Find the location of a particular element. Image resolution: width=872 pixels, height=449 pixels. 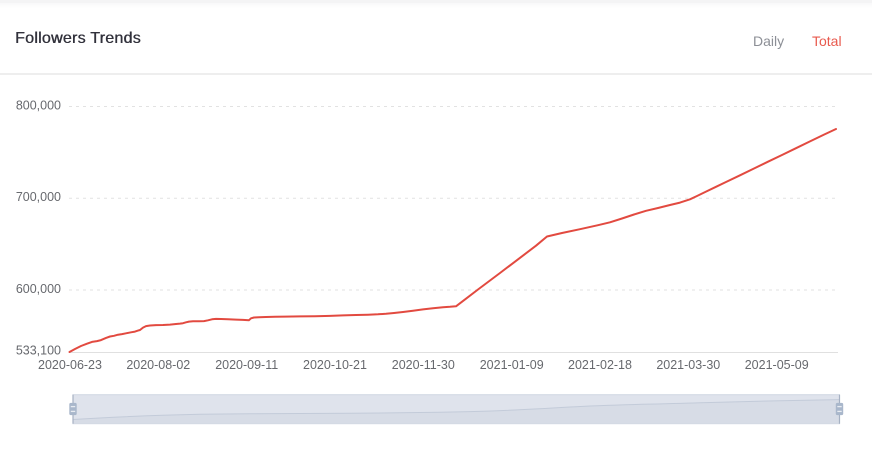

svg-text: 2020-10-21 is located at coordinates (335, 365).